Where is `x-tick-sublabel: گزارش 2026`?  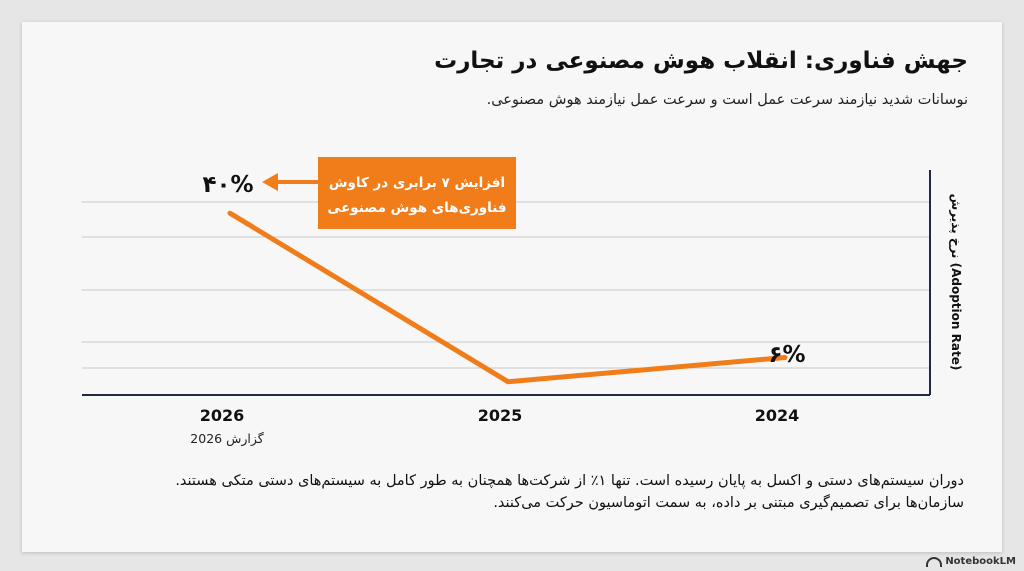 x-tick-sublabel: گزارش 2026 is located at coordinates (226, 439).